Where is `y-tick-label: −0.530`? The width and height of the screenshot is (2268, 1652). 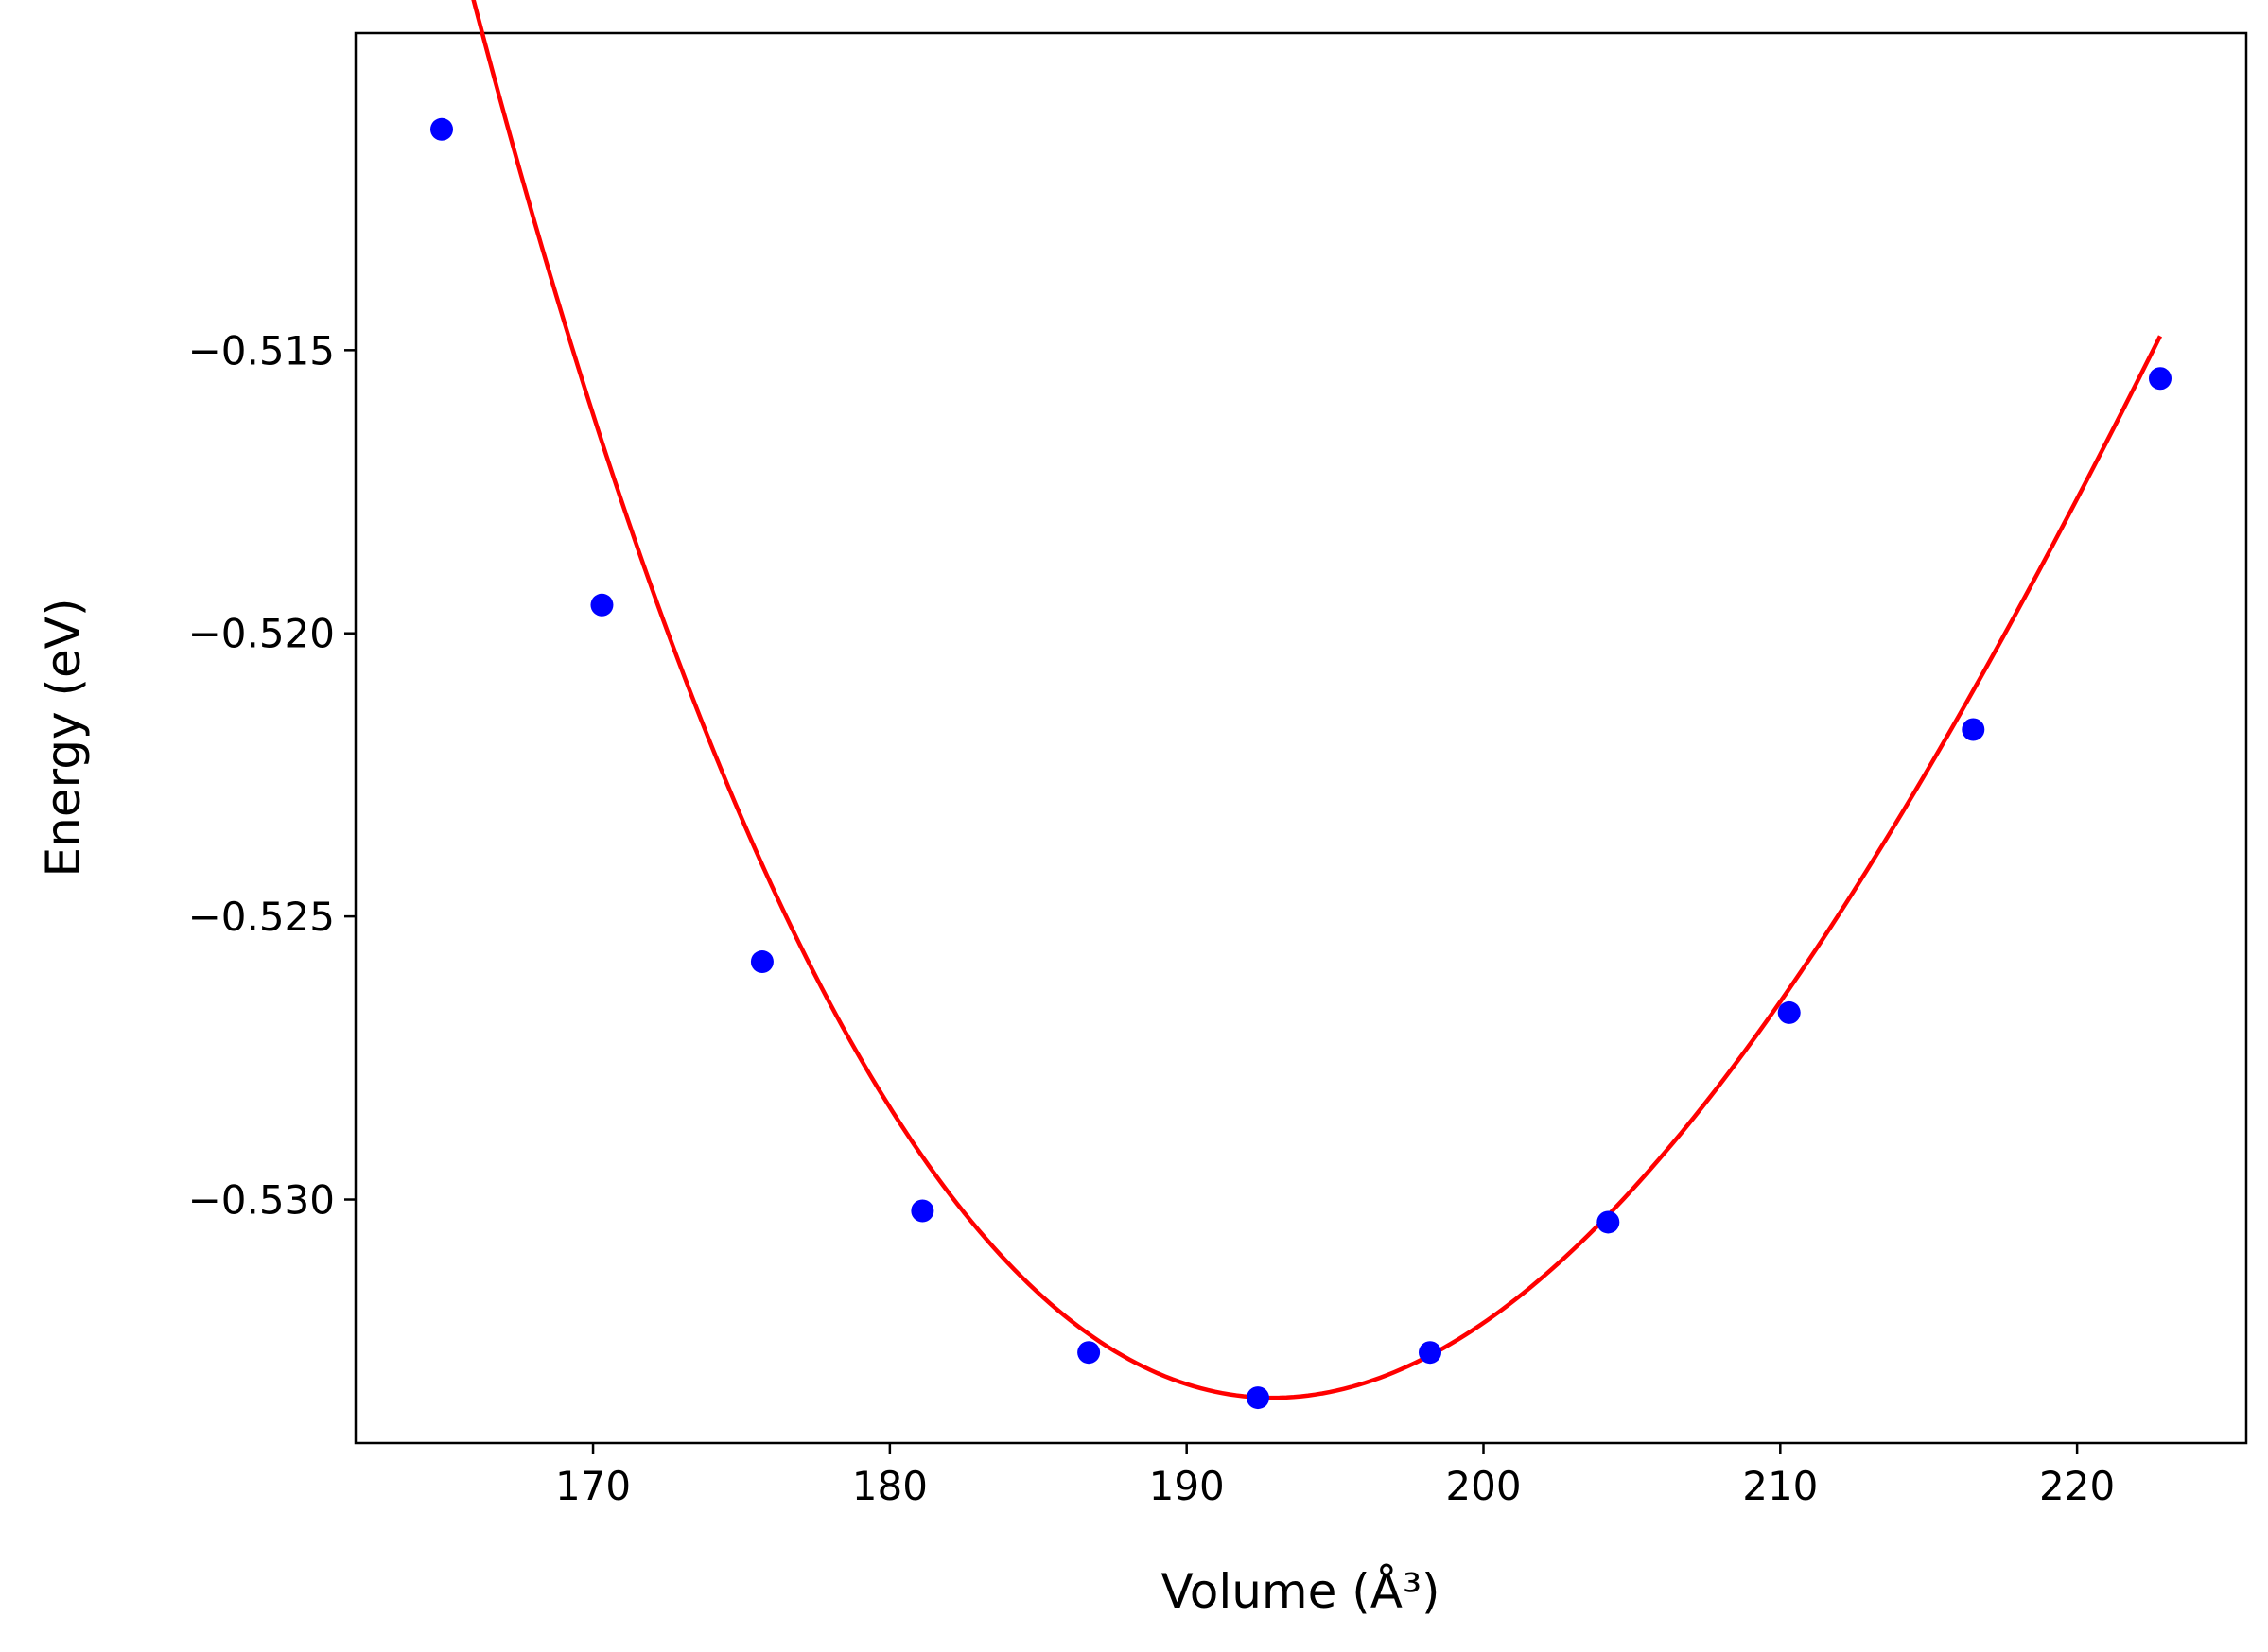 y-tick-label: −0.530 is located at coordinates (261, 1200).